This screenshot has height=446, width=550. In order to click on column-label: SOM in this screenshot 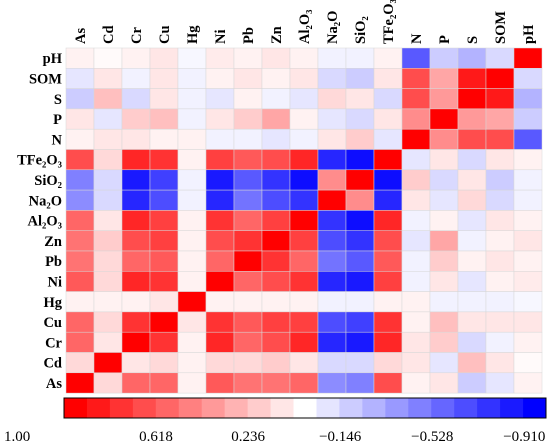, I will do `click(501, 27)`.